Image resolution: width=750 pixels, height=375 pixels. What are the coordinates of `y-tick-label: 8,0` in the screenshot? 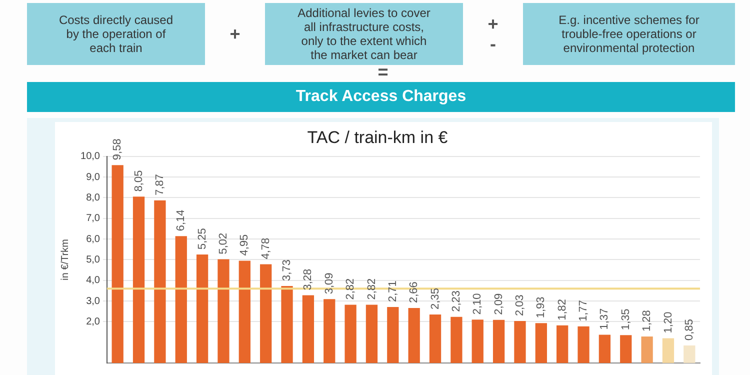 It's located at (93, 198).